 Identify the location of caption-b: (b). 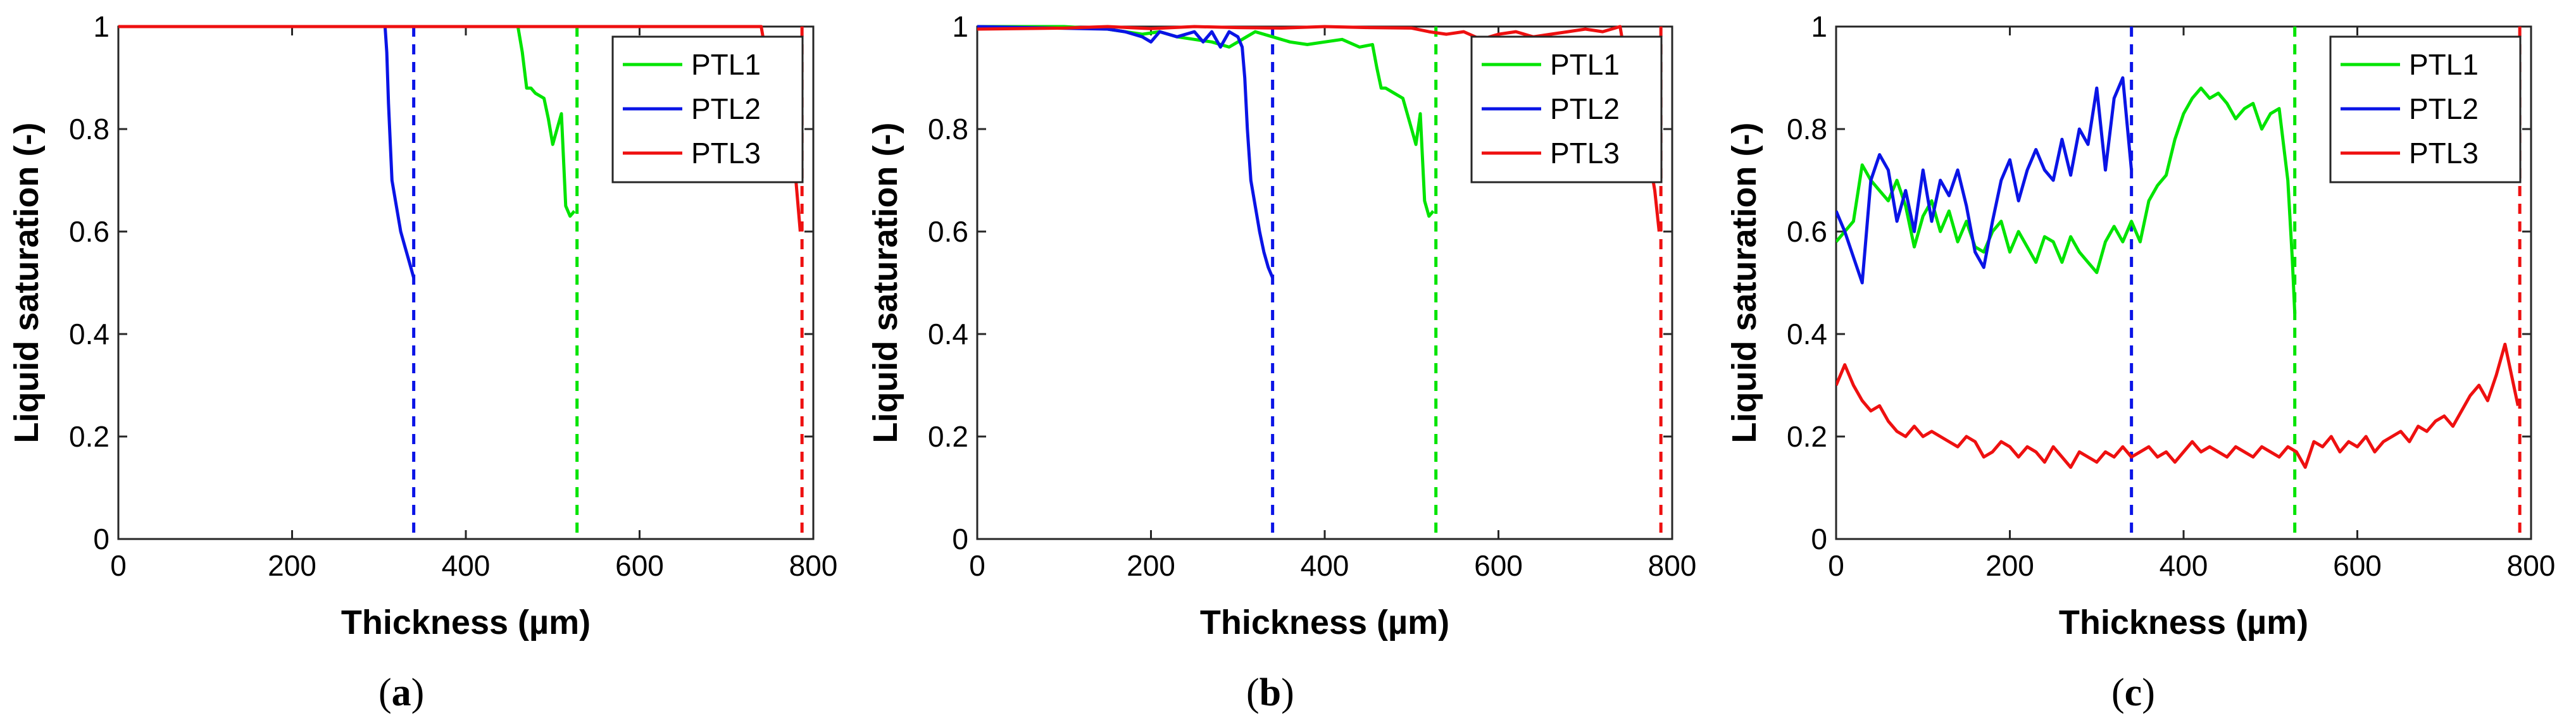
(1270, 692).